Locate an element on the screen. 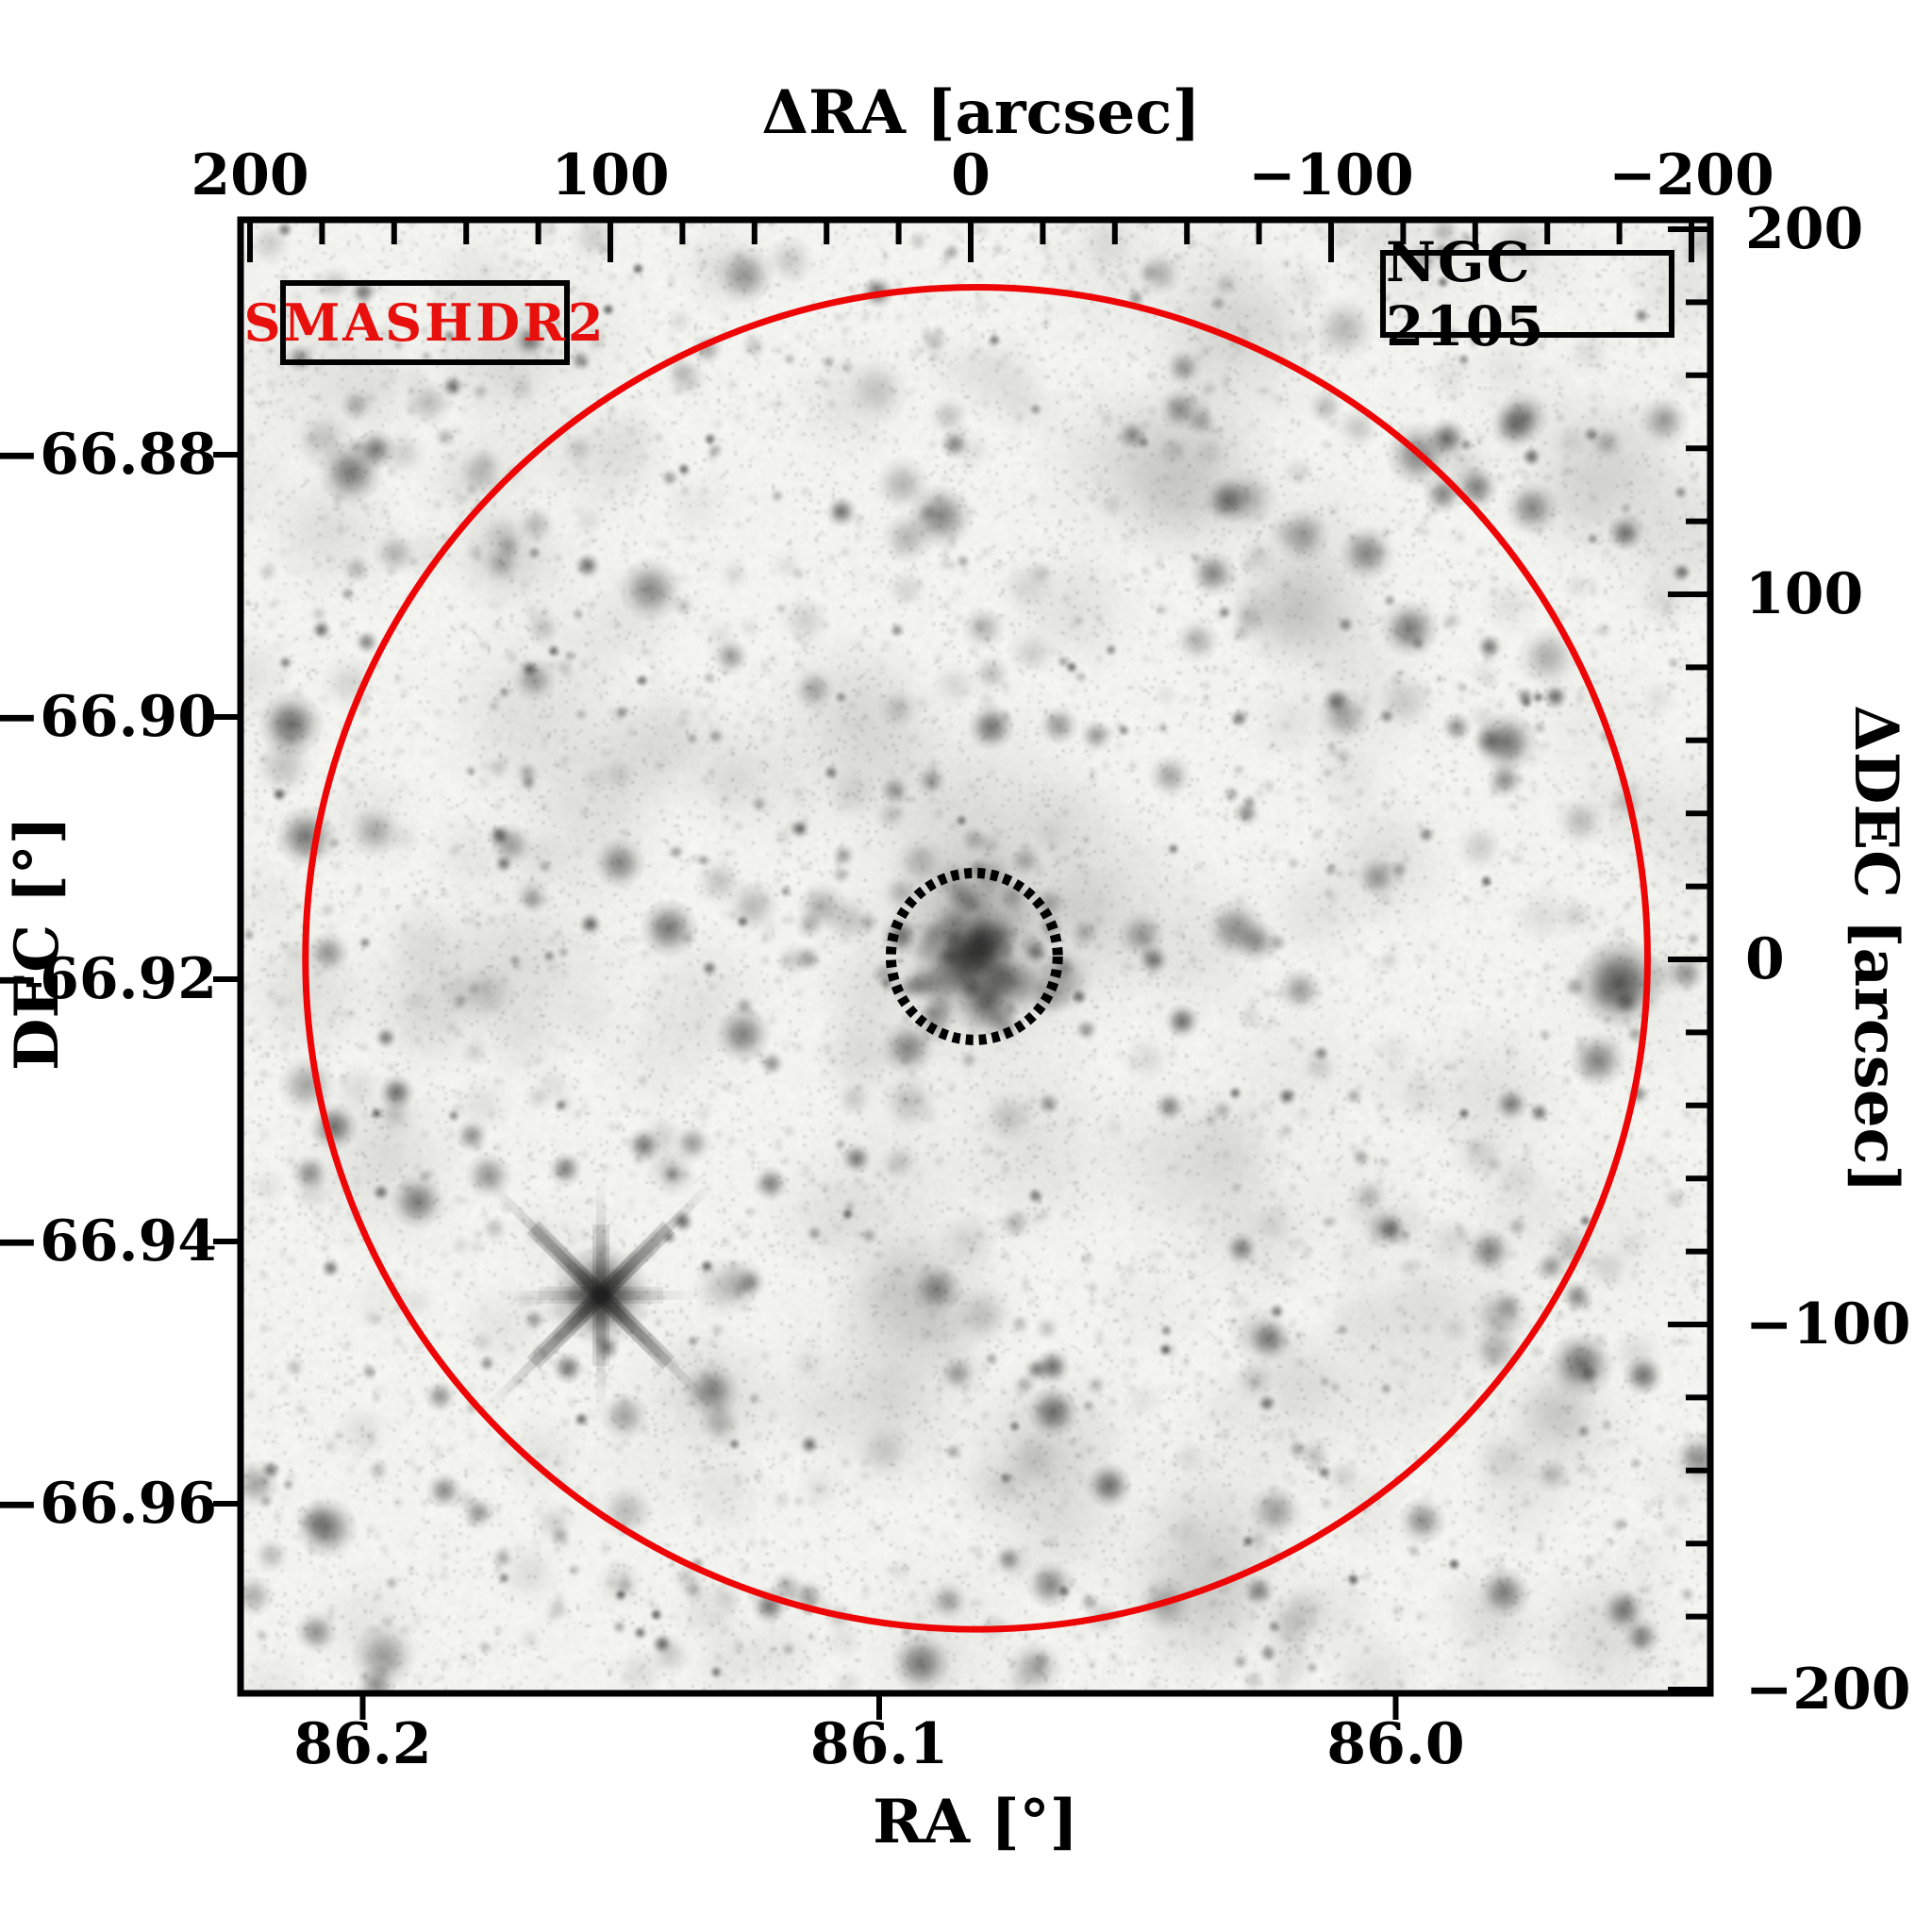  bottom-tick-label: 86.1 is located at coordinates (879, 1744).